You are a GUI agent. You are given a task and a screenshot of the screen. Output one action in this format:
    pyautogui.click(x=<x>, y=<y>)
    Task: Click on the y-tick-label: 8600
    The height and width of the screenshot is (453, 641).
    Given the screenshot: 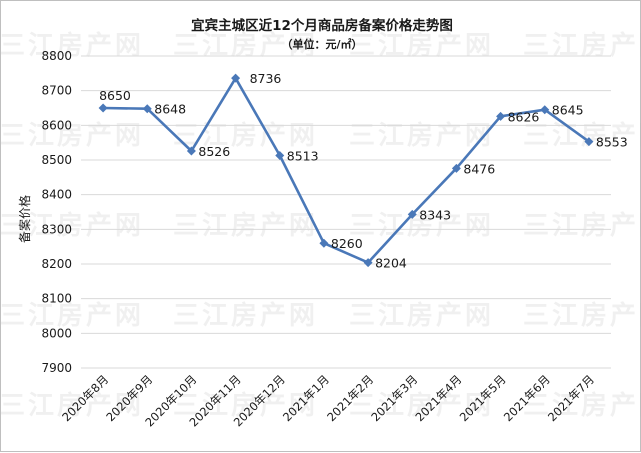 What is the action you would take?
    pyautogui.click(x=56, y=125)
    